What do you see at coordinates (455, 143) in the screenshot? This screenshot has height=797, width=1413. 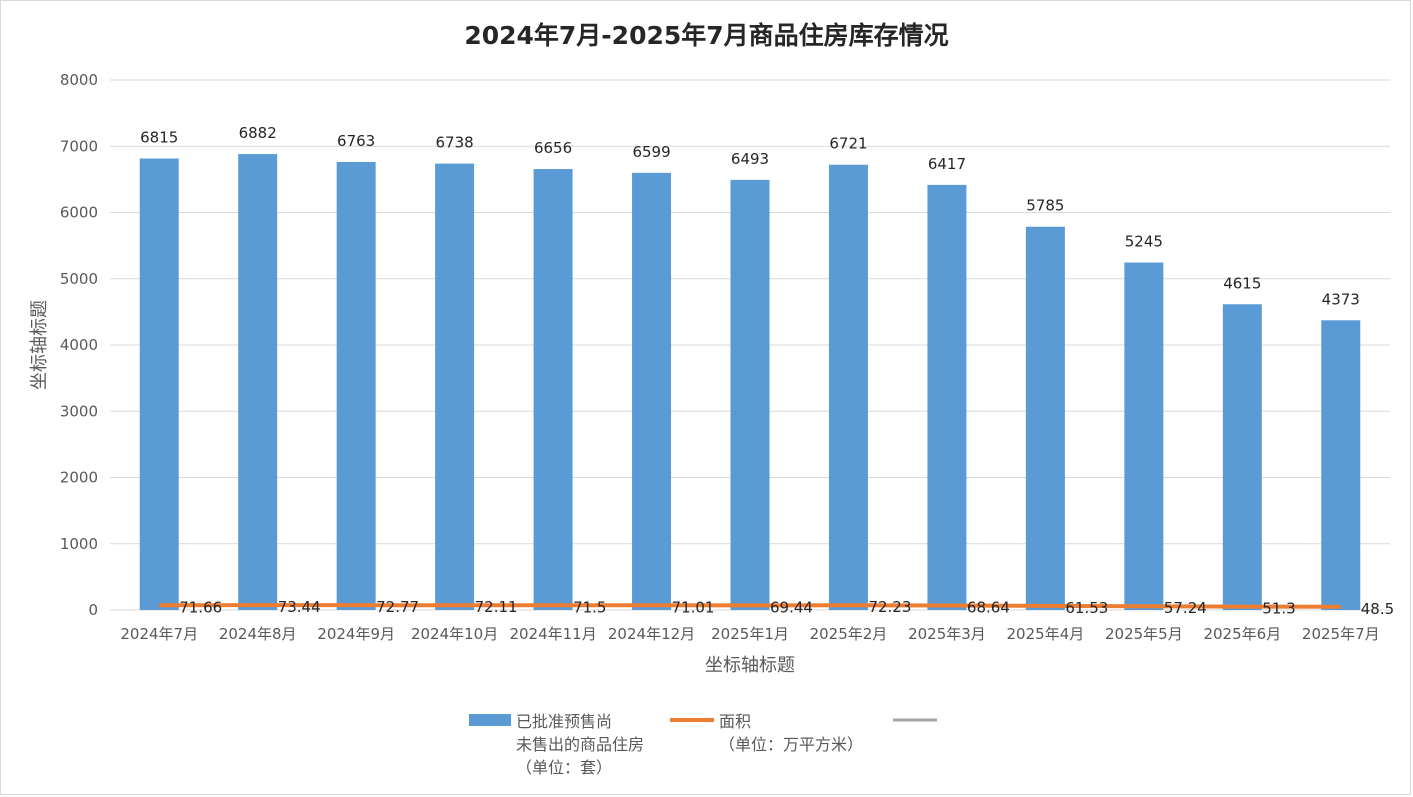 I see `bar-data-label: 6738` at bounding box center [455, 143].